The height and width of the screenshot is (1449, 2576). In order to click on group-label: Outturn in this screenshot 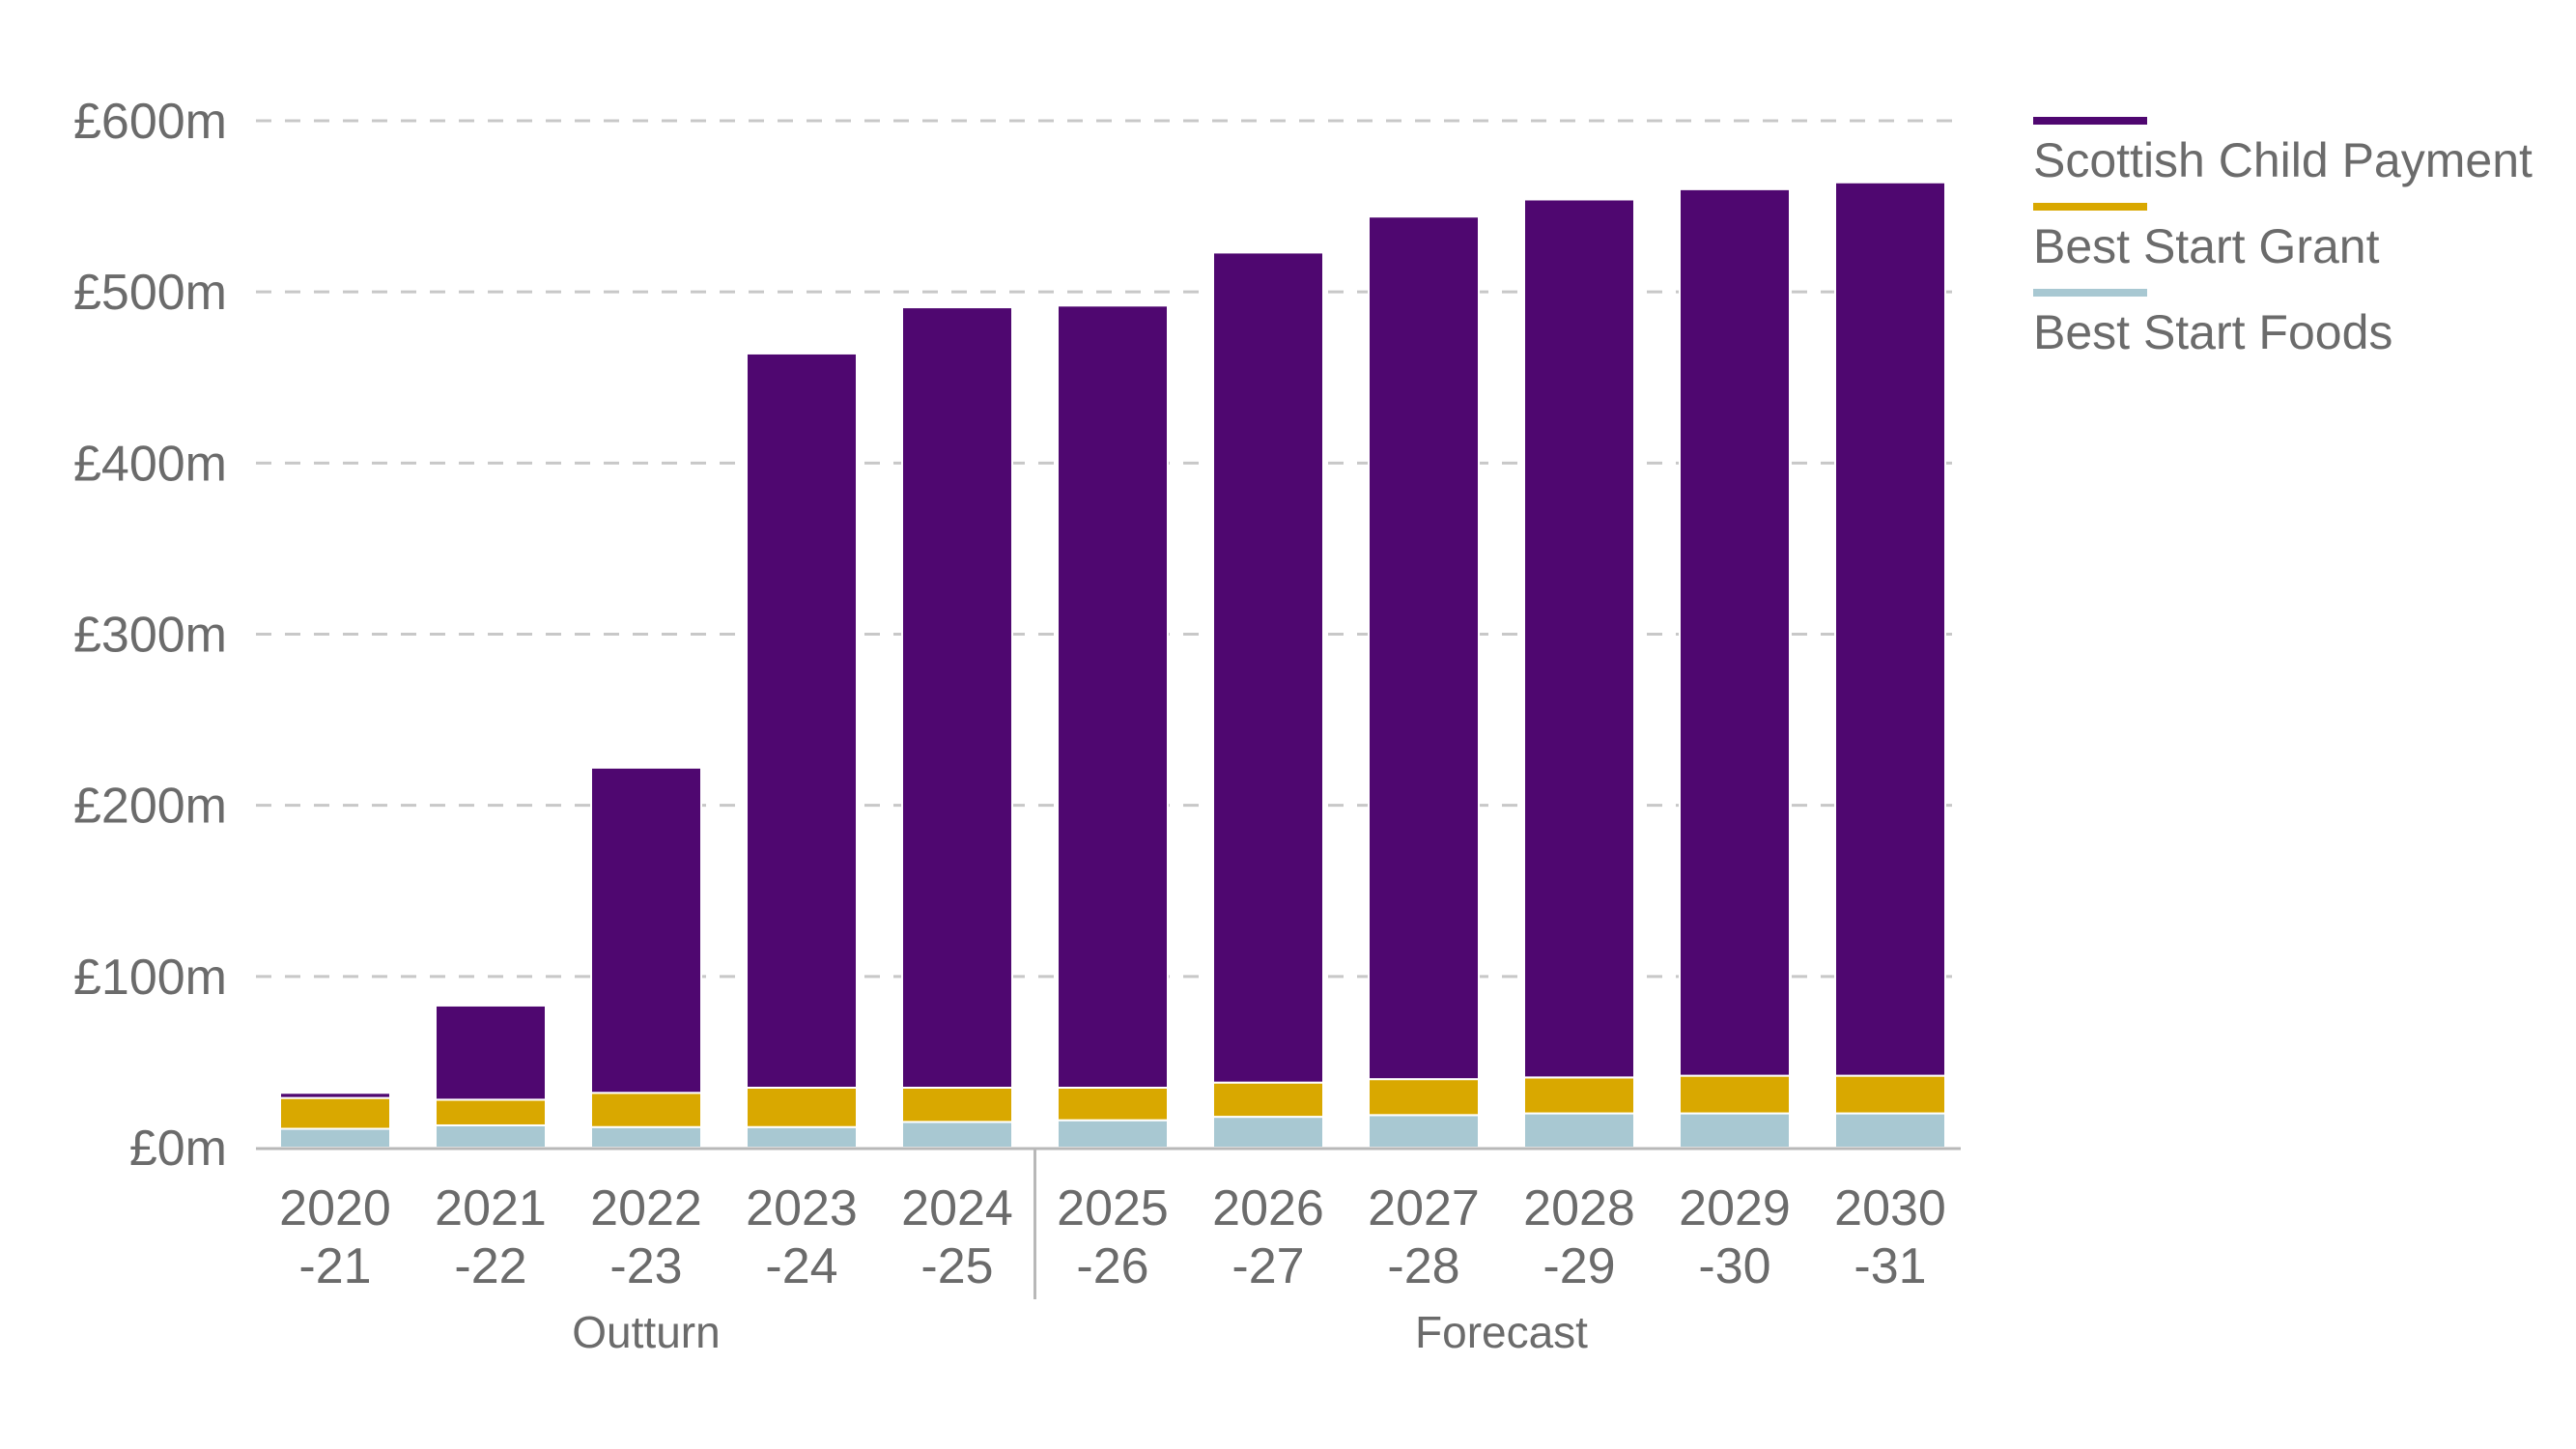, I will do `click(646, 1332)`.